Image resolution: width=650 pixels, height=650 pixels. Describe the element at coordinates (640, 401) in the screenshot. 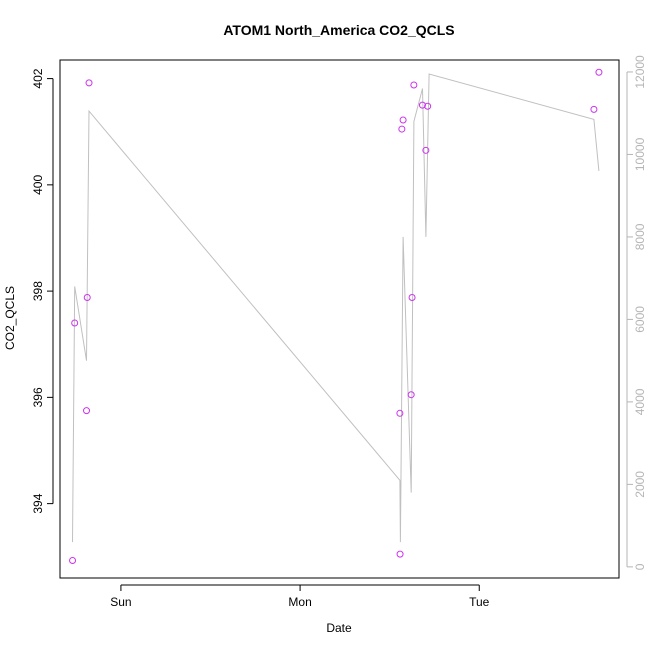

I see `y2-tick-label: 4000` at that location.